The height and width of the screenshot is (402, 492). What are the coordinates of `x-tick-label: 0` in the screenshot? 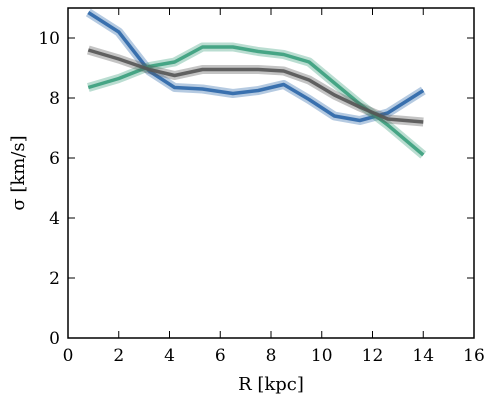 It's located at (68, 356).